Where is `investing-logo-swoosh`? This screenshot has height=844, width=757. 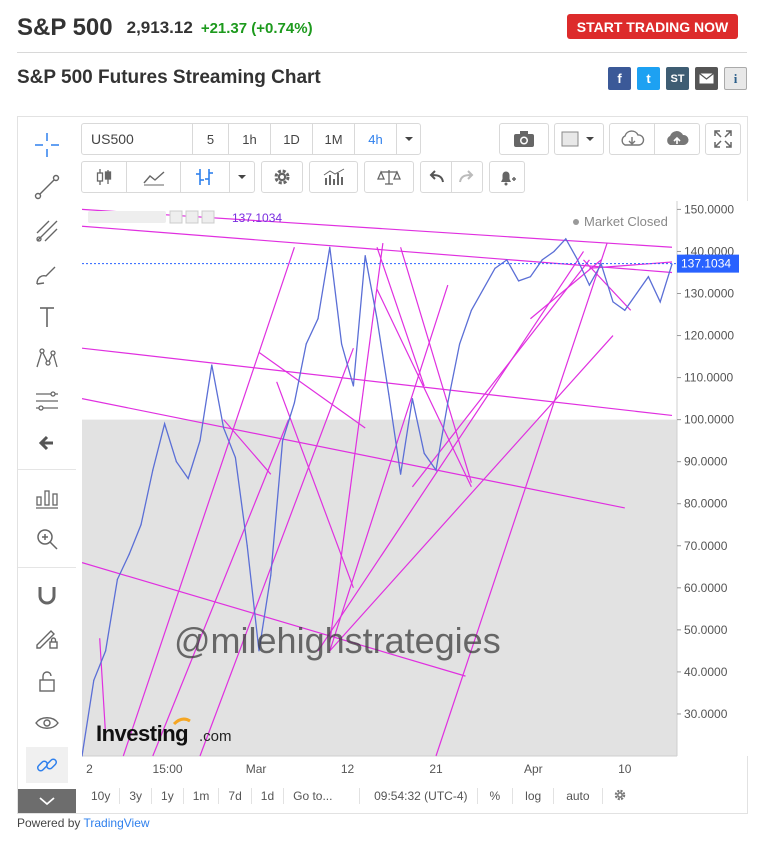
investing-logo-swoosh is located at coordinates (181, 721).